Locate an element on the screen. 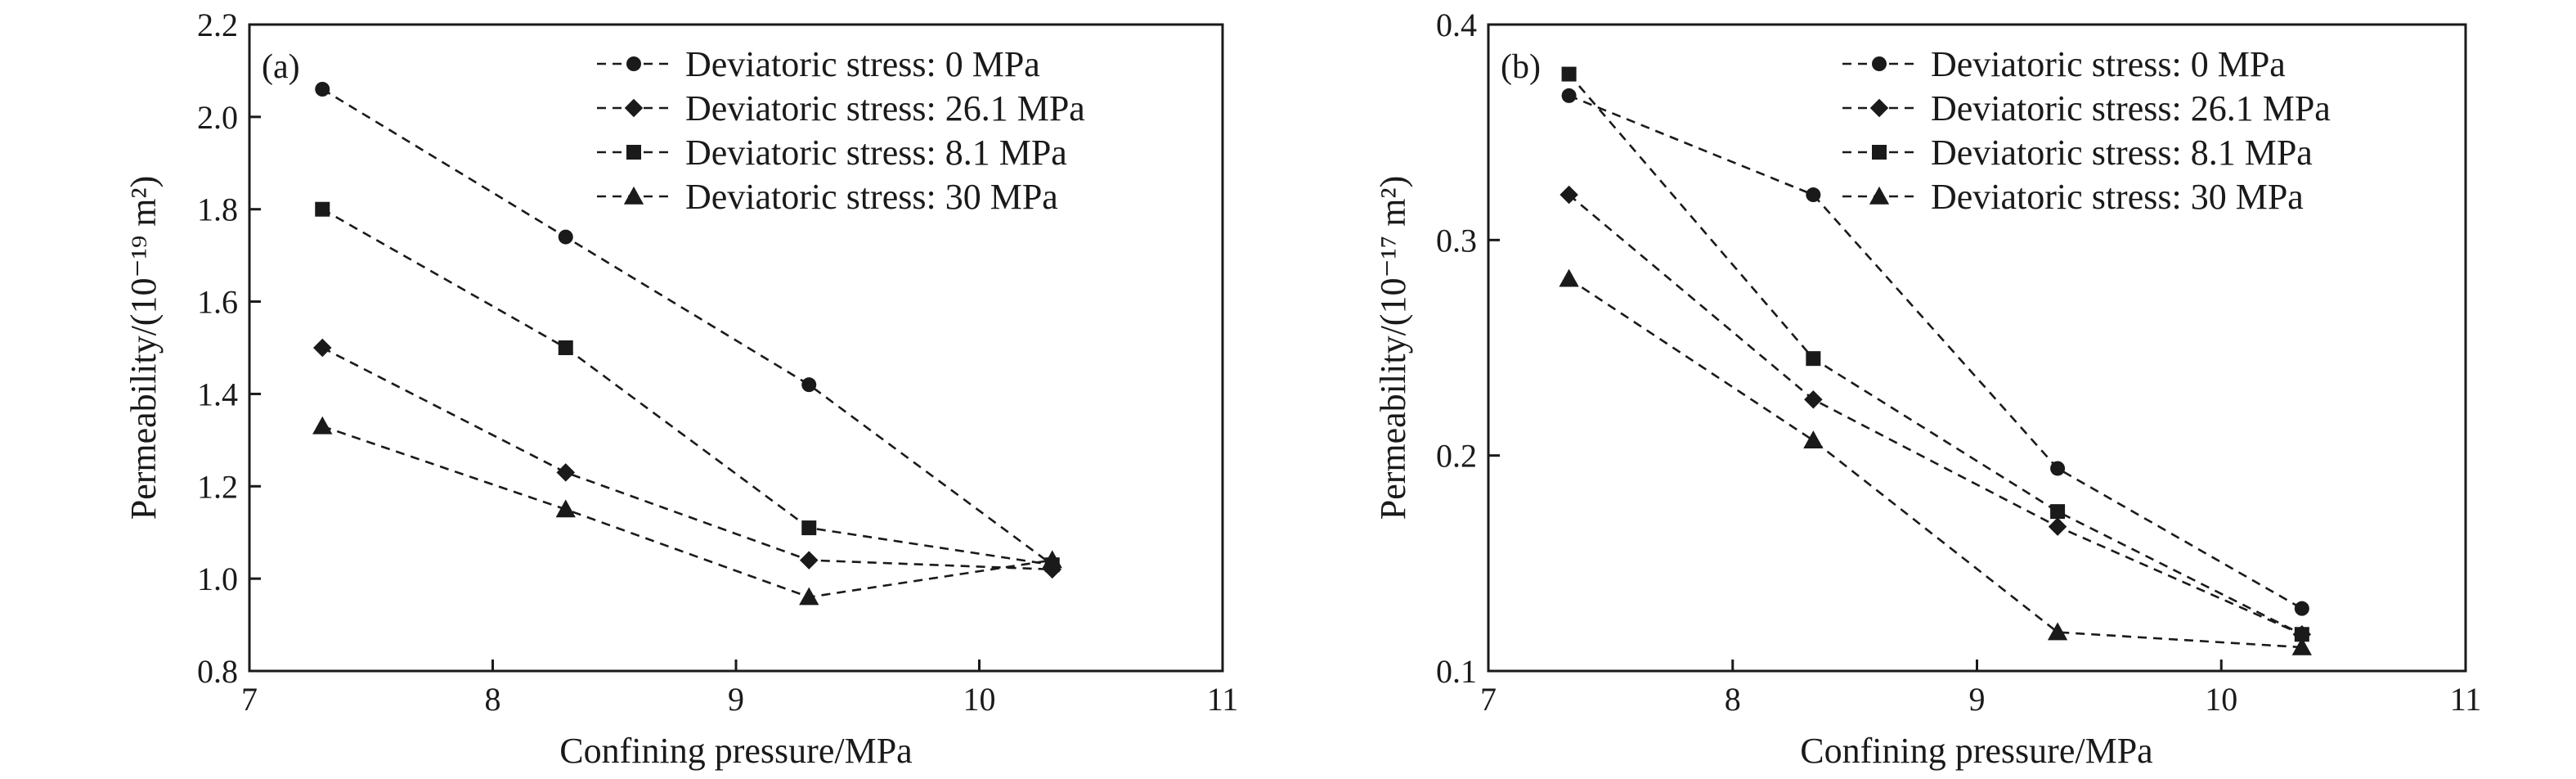 The image size is (2576, 779). chart-b-x-tick-label: 7 is located at coordinates (1488, 699).